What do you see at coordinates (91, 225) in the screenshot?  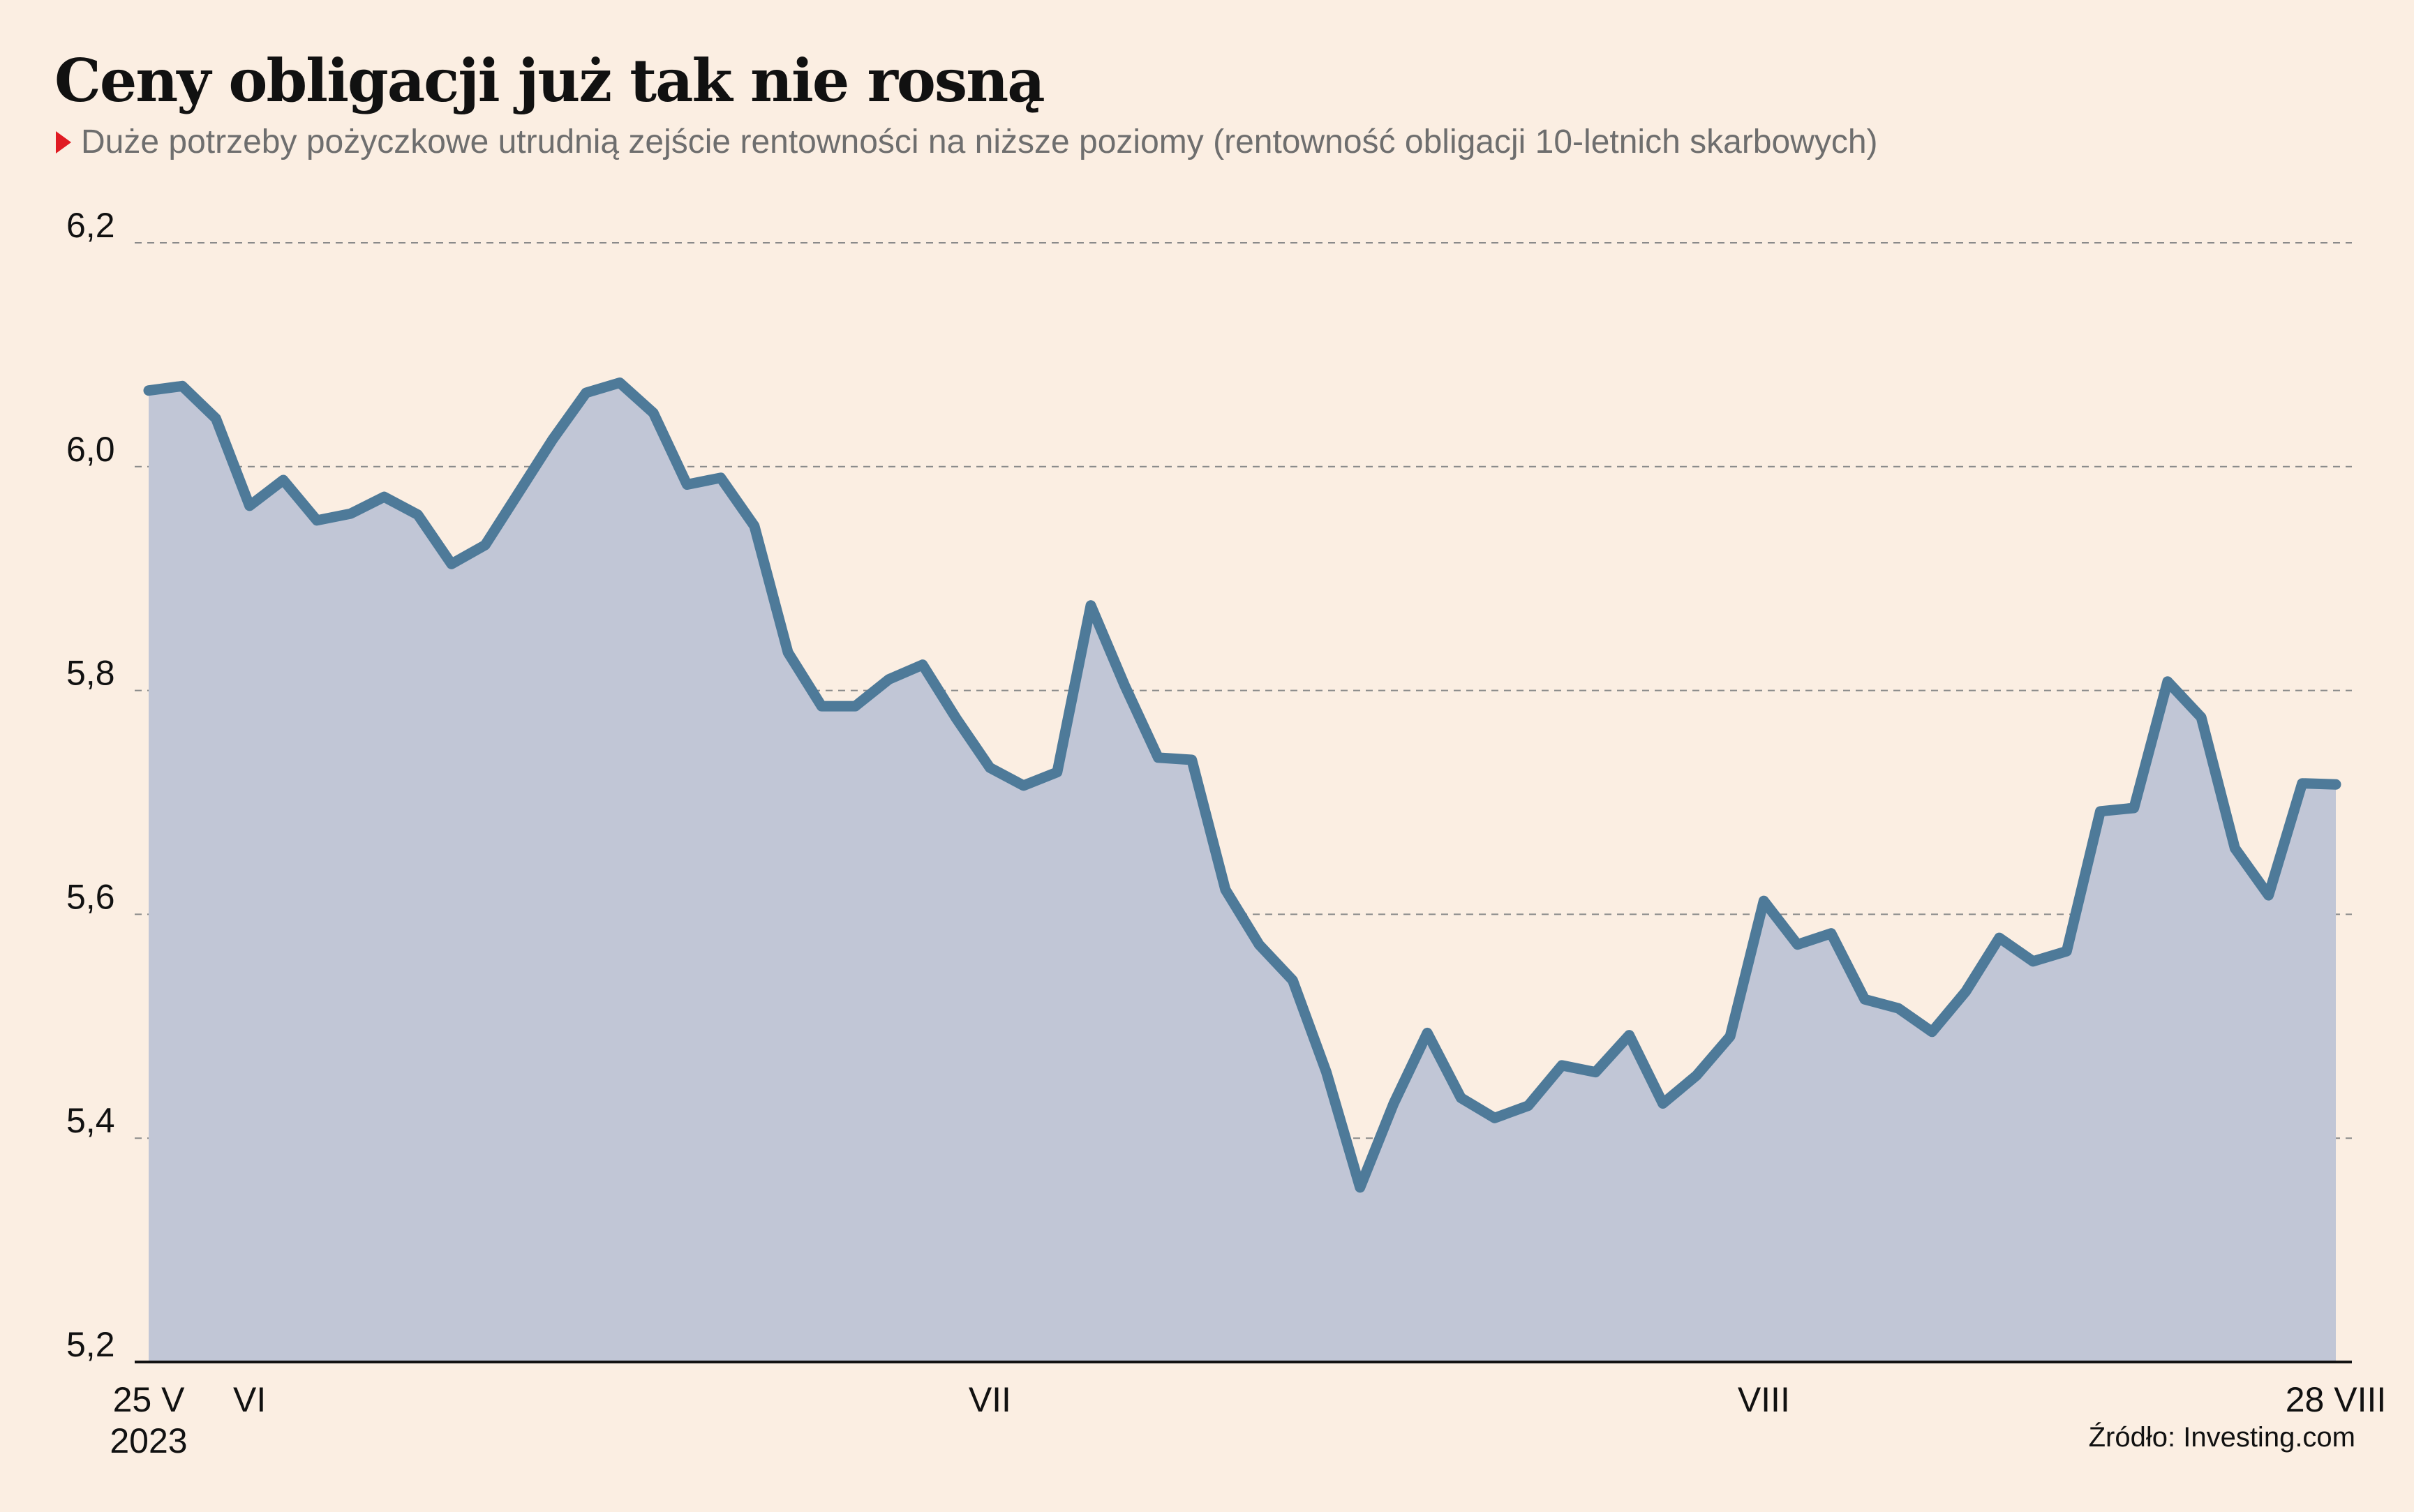 I see `y-tick-label: 6,2` at bounding box center [91, 225].